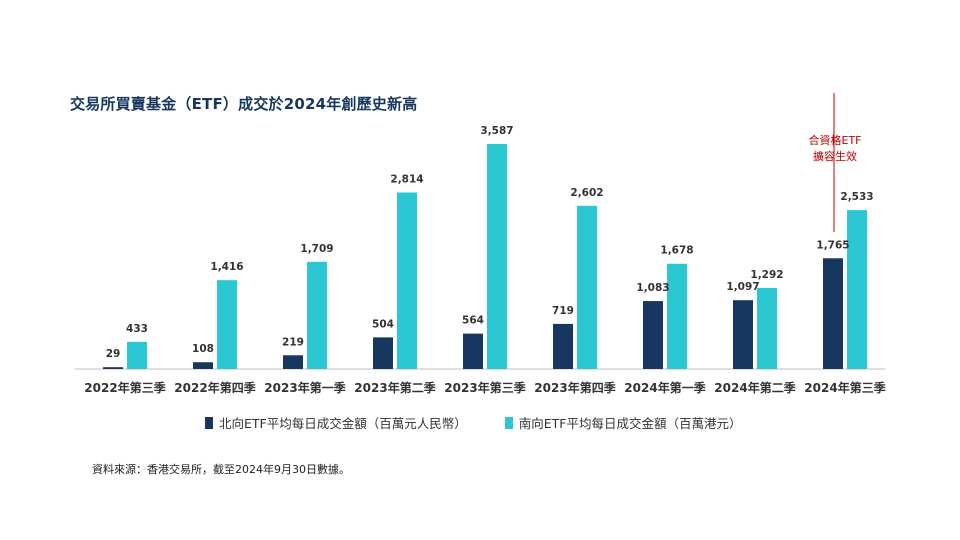  I want to click on x-tick-label: 2024年第三季, so click(845, 387).